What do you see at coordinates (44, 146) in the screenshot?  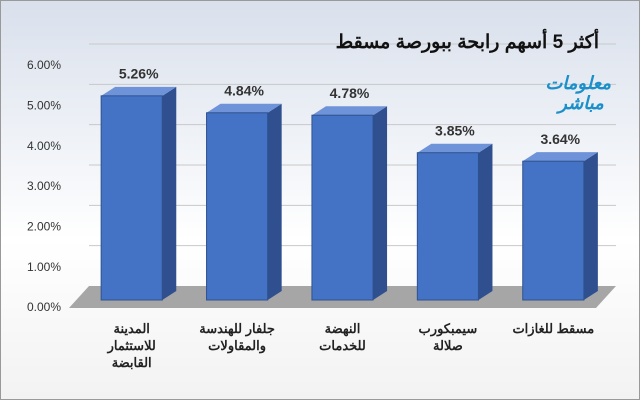 I see `y-tick-label: 4.00%` at bounding box center [44, 146].